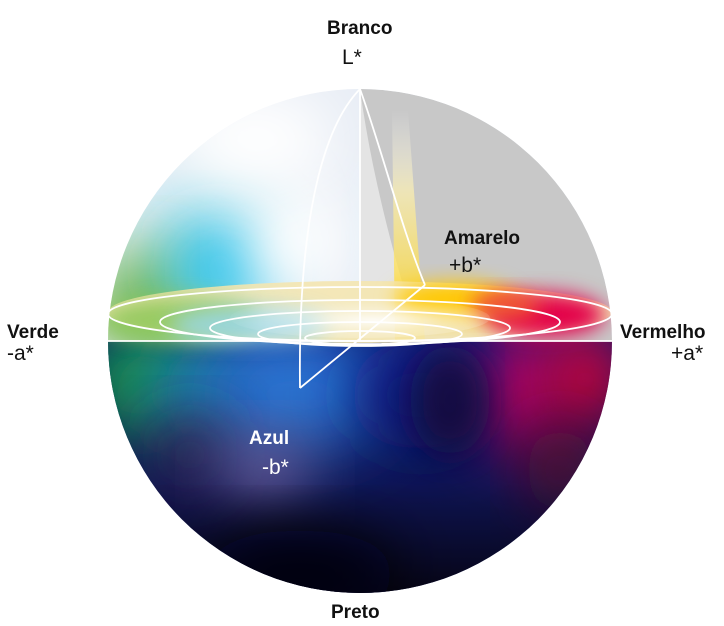 The image size is (724, 626). What do you see at coordinates (329, 238) in the screenshot?
I see `meridian-front` at bounding box center [329, 238].